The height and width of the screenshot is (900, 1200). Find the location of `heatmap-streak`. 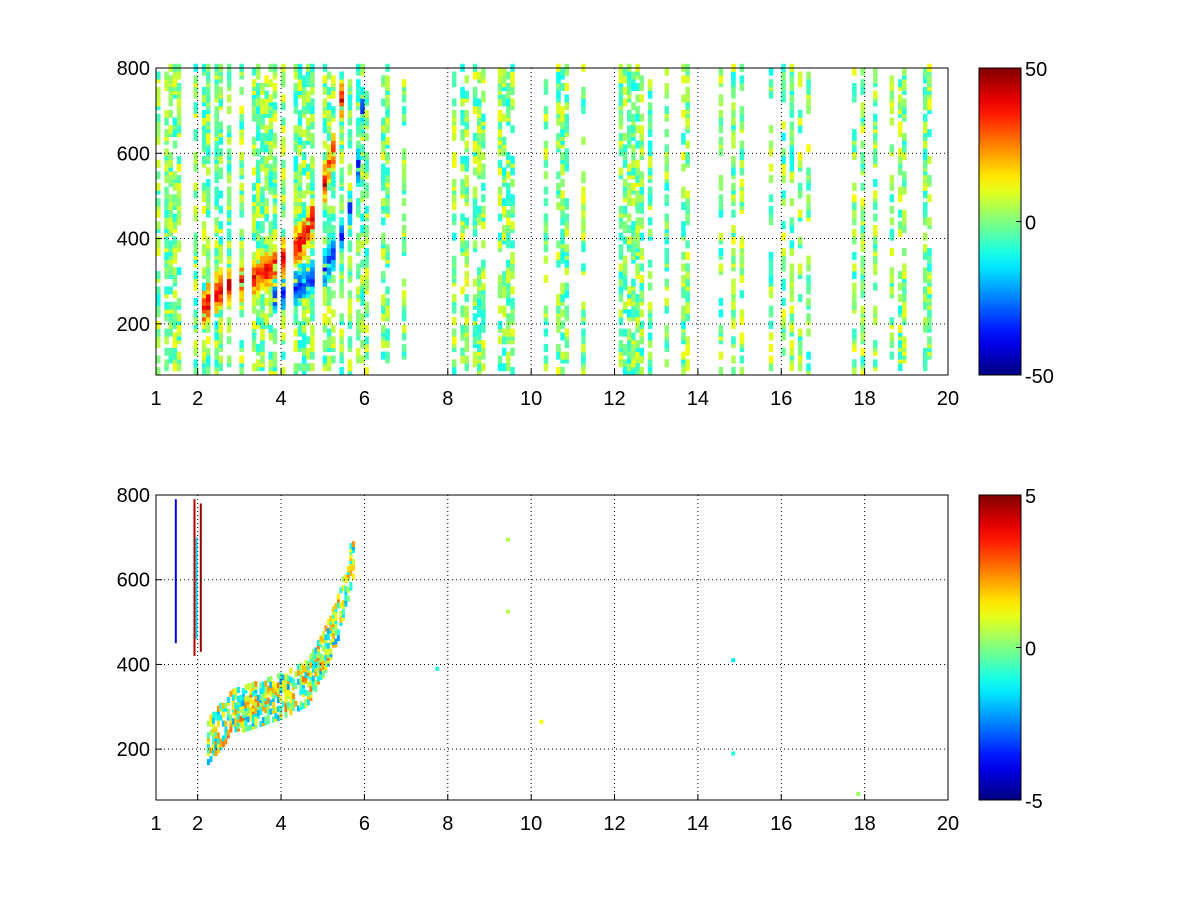

heatmap-streak is located at coordinates (194, 577).